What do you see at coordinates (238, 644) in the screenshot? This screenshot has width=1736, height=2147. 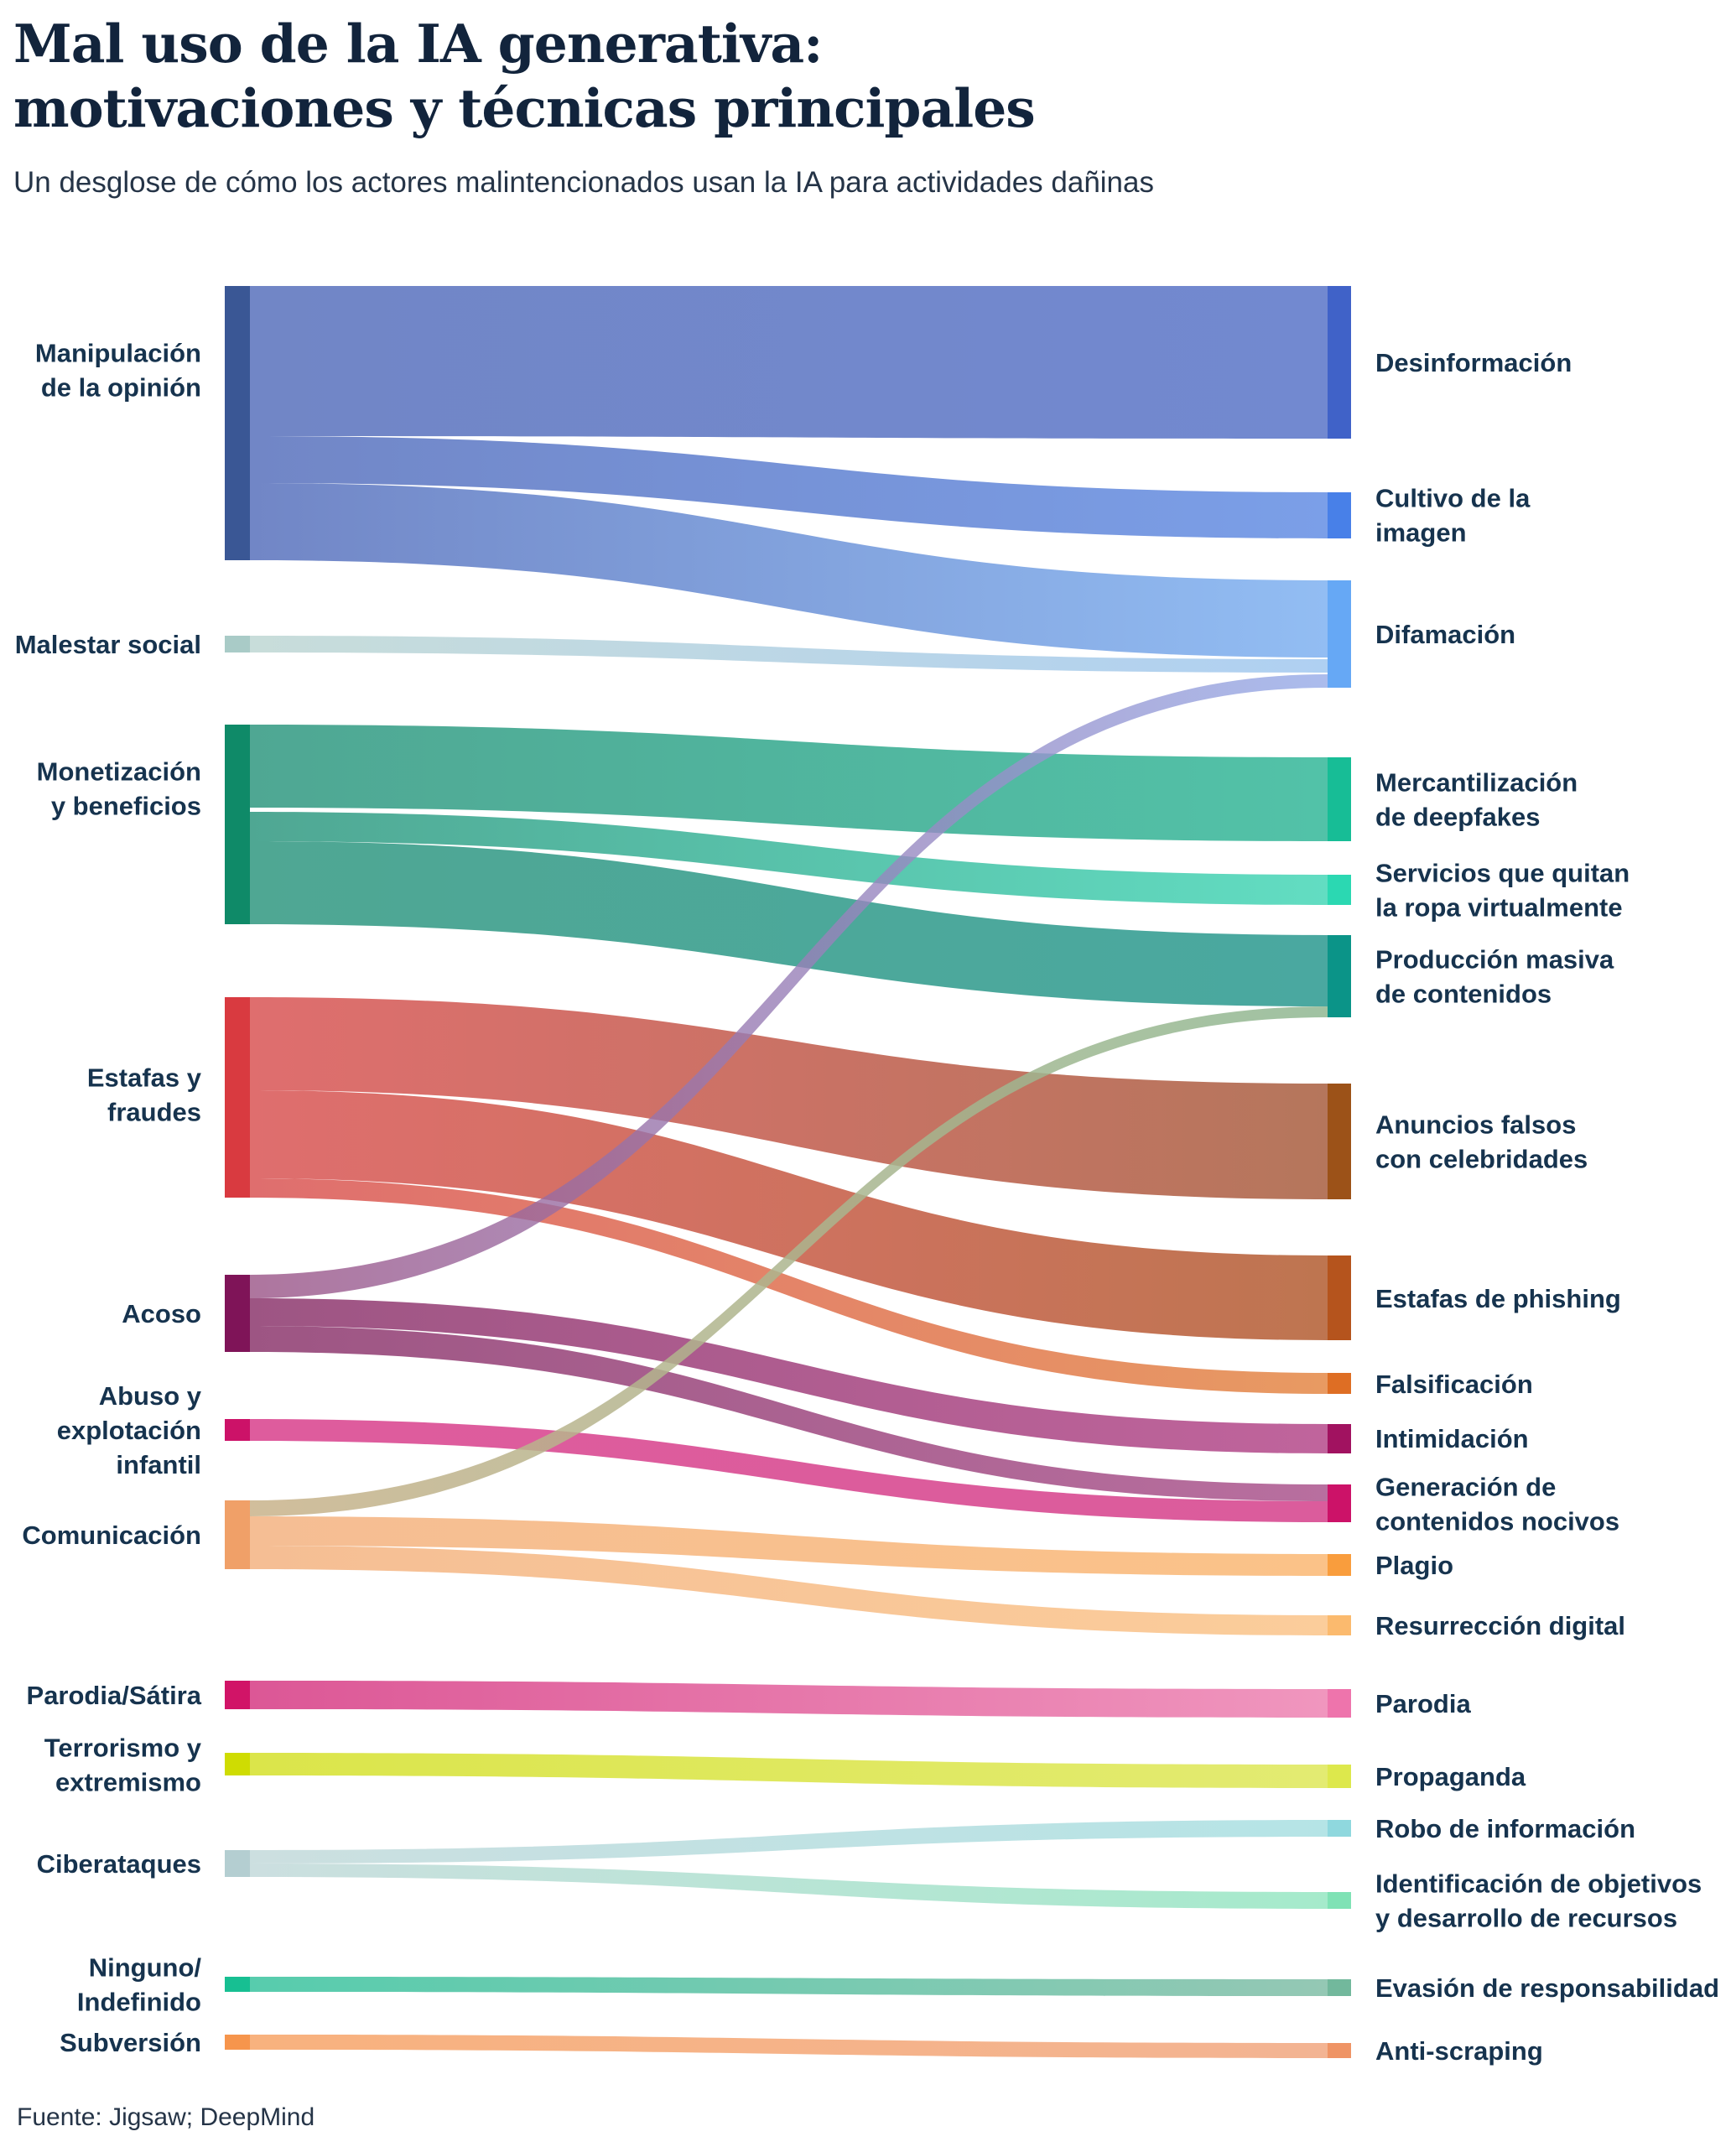 I see `sankey-node-malestar` at bounding box center [238, 644].